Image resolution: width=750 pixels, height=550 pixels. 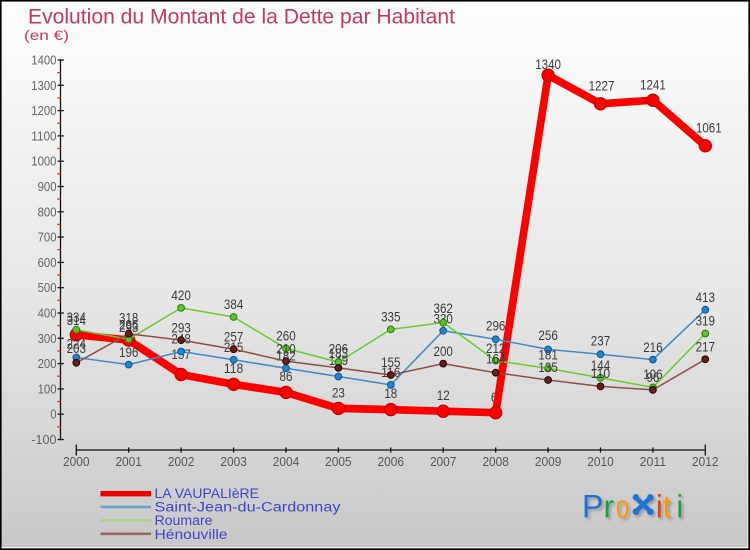 What do you see at coordinates (602, 85) in the screenshot?
I see `svg-text: 1227` at bounding box center [602, 85].